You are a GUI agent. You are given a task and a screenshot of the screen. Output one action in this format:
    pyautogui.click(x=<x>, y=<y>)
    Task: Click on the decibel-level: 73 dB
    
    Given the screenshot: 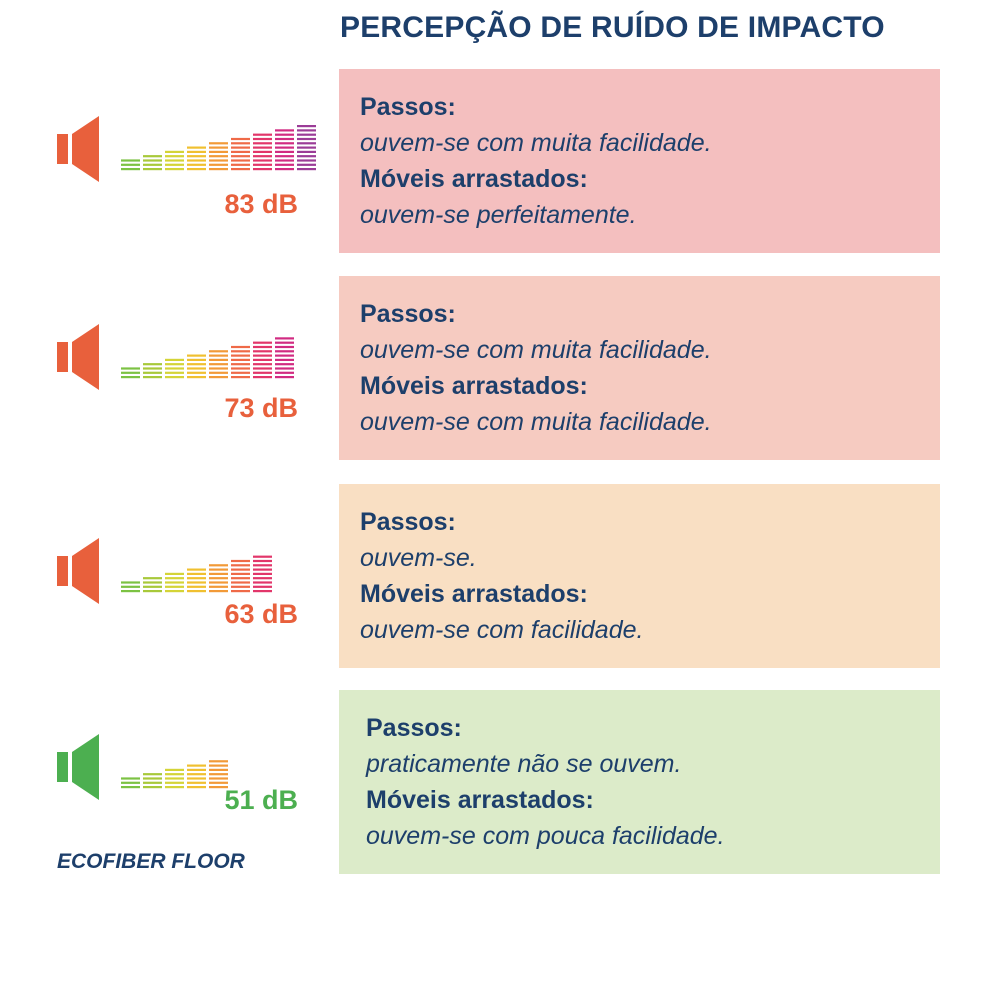 What is the action you would take?
    pyautogui.click(x=261, y=408)
    